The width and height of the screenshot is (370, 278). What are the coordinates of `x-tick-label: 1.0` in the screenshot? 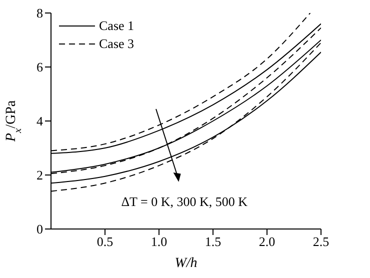 It's located at (159, 242).